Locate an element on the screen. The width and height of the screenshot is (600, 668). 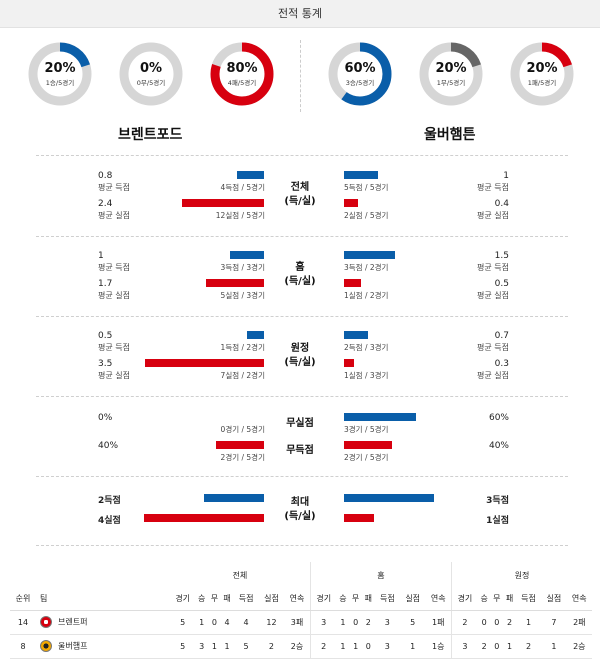
team-name: 브렌트퍼 is located at coordinates (73, 622).